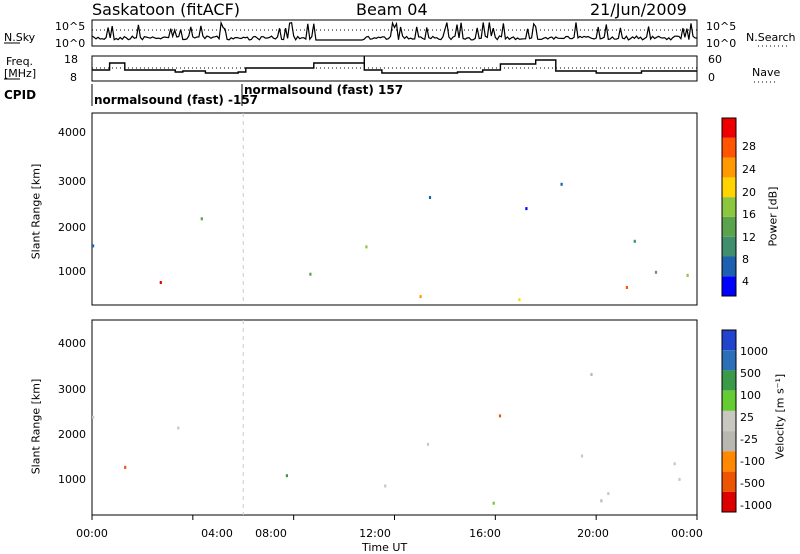 The width and height of the screenshot is (800, 554). What do you see at coordinates (385, 547) in the screenshot?
I see `xaxis-label: Time UT` at bounding box center [385, 547].